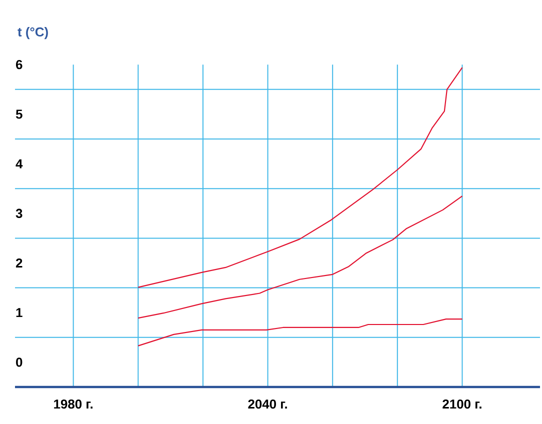 The height and width of the screenshot is (424, 542). Describe the element at coordinates (19, 313) in the screenshot. I see `y-tick-label: 1` at that location.